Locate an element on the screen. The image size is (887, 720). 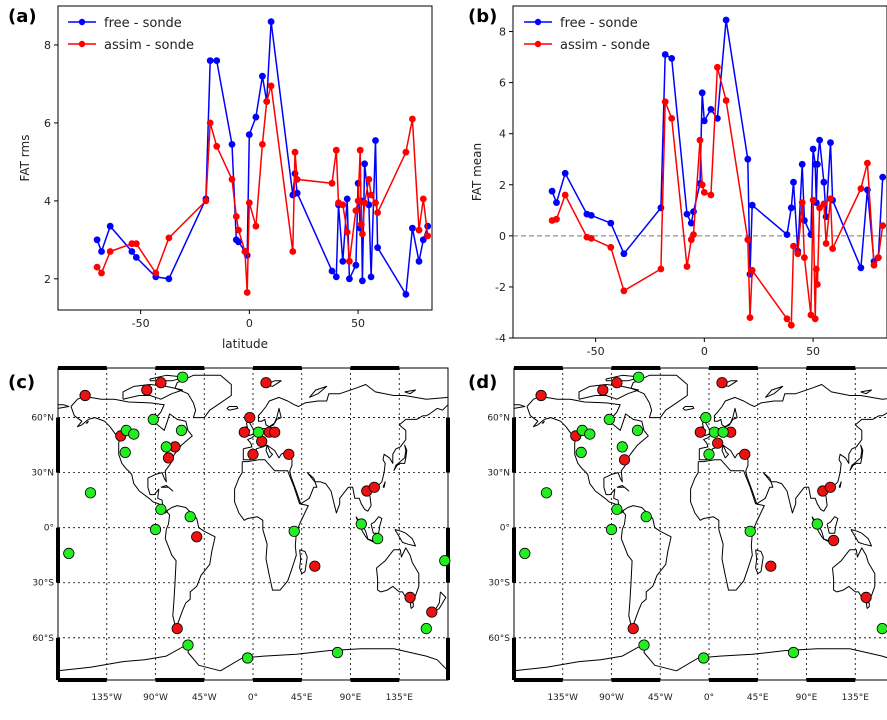
y-tick-label-a: 8 is located at coordinates (47, 45).